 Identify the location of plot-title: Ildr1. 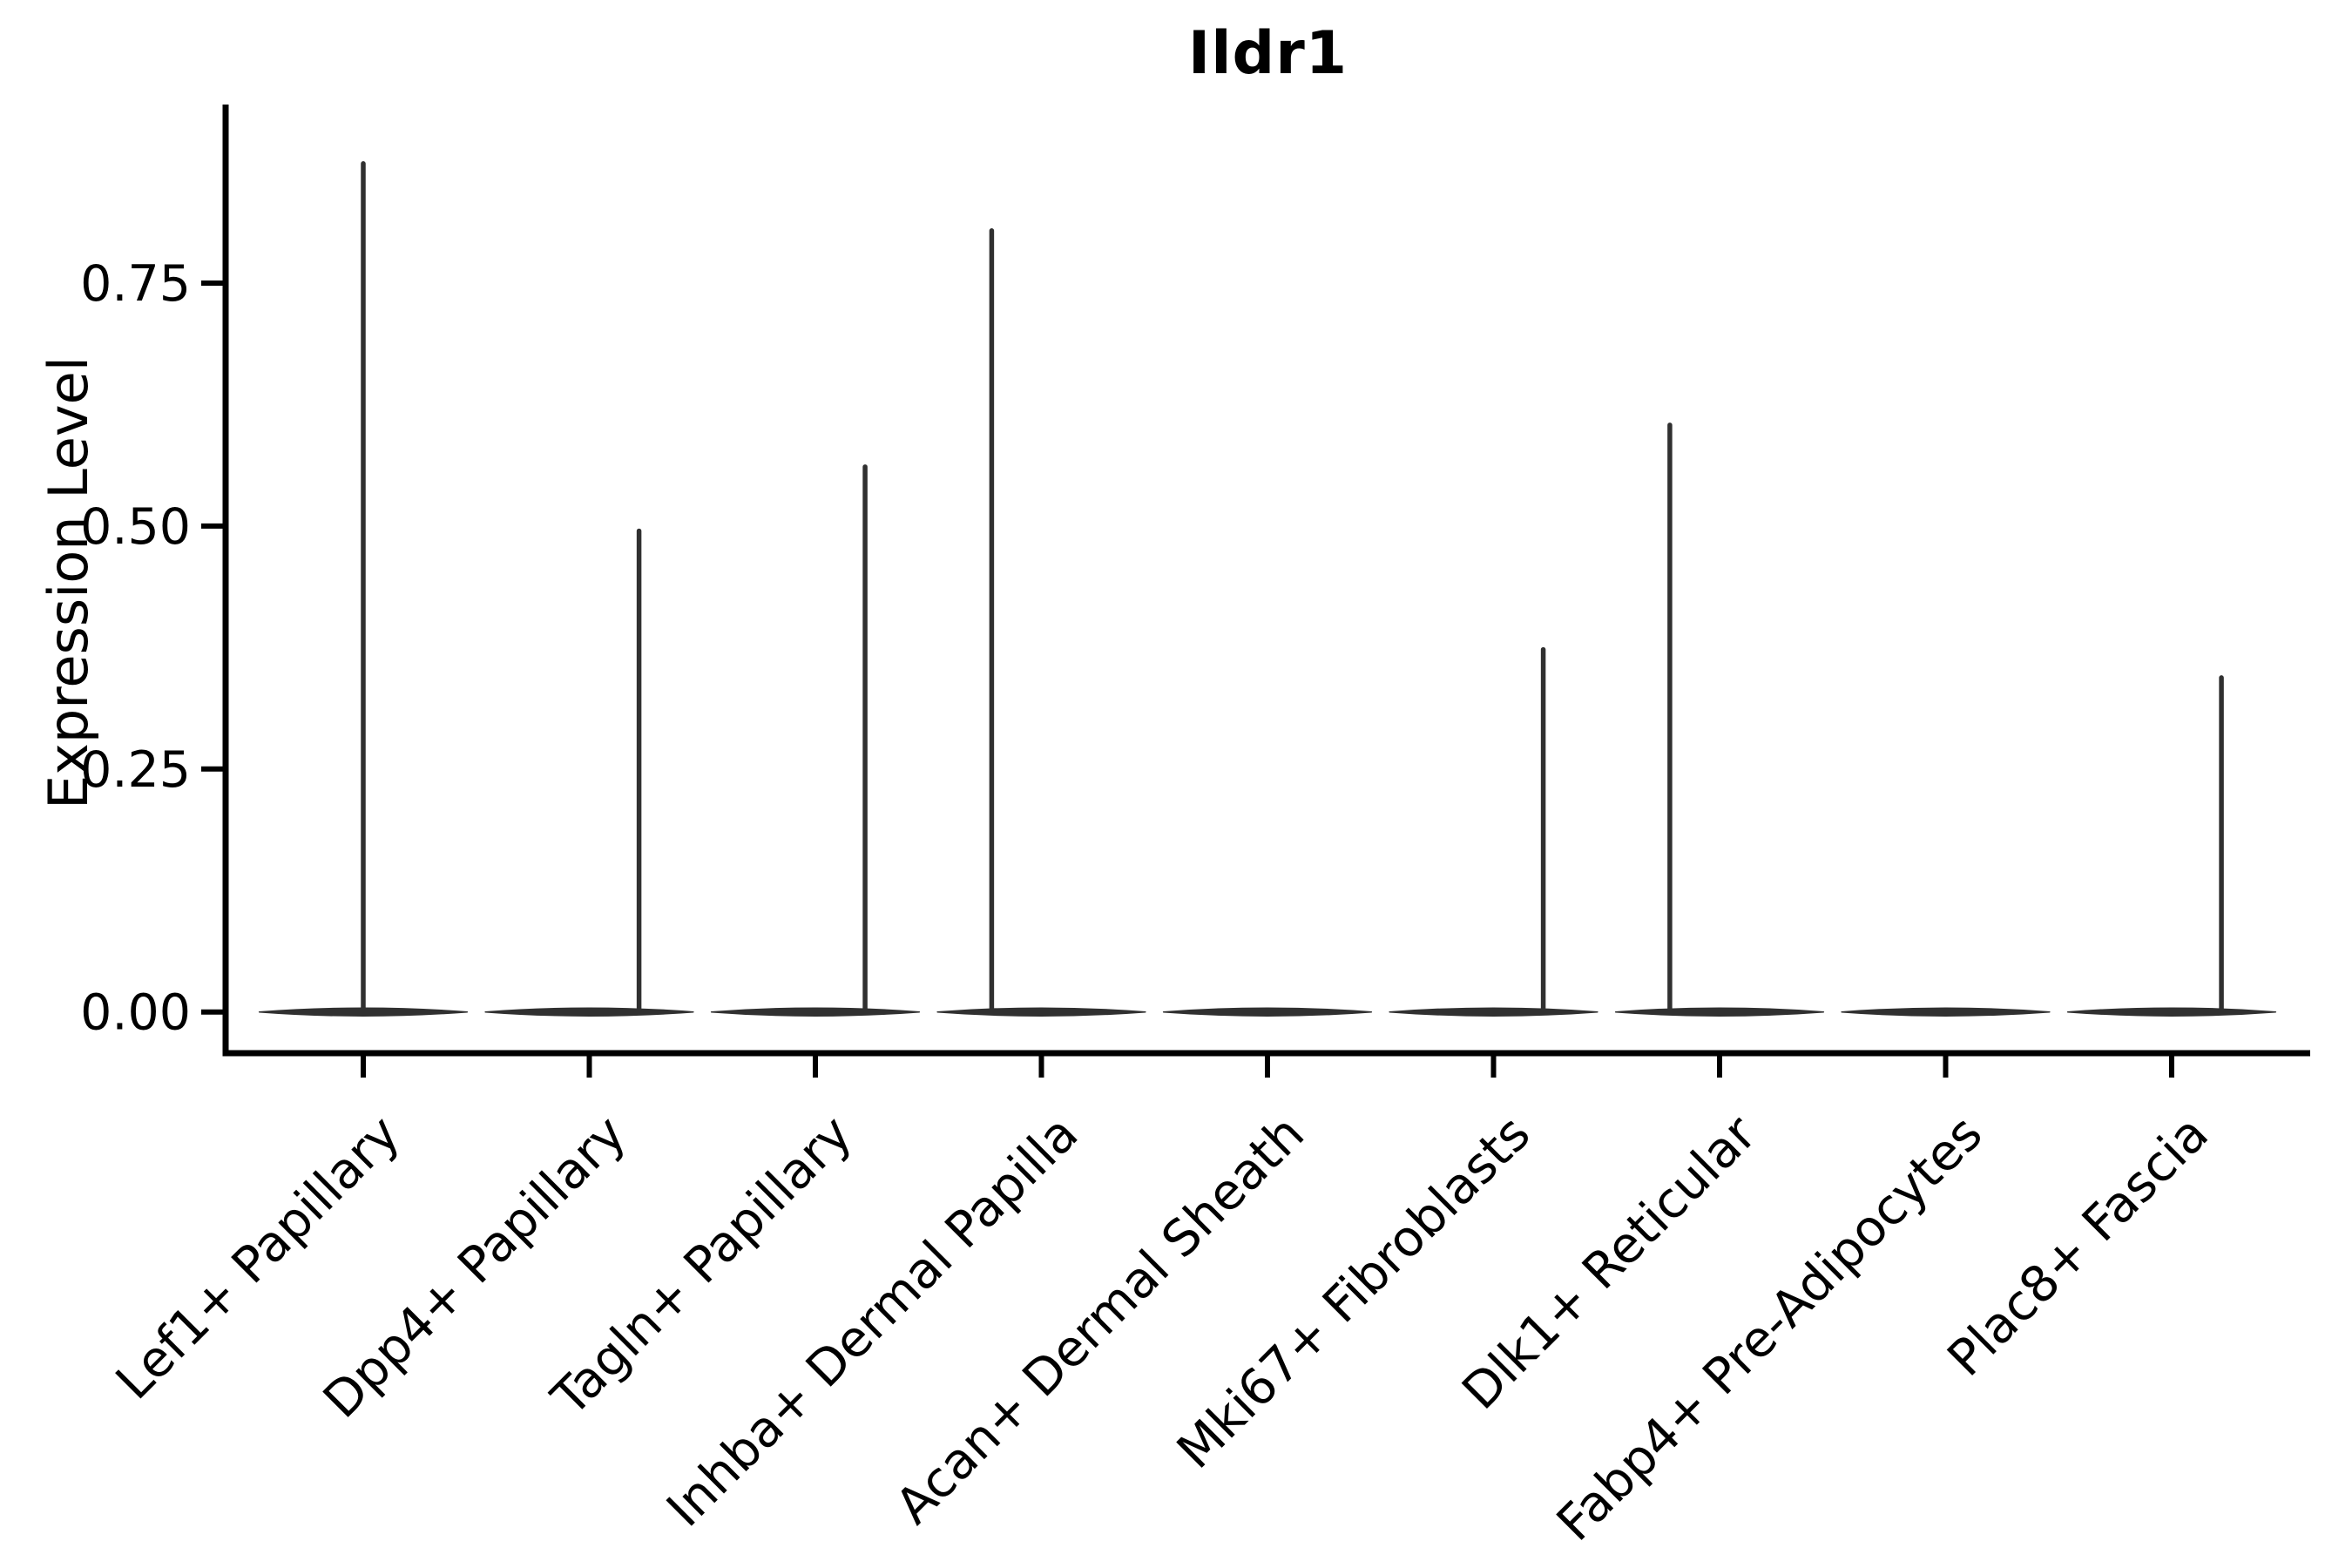
(1267, 53).